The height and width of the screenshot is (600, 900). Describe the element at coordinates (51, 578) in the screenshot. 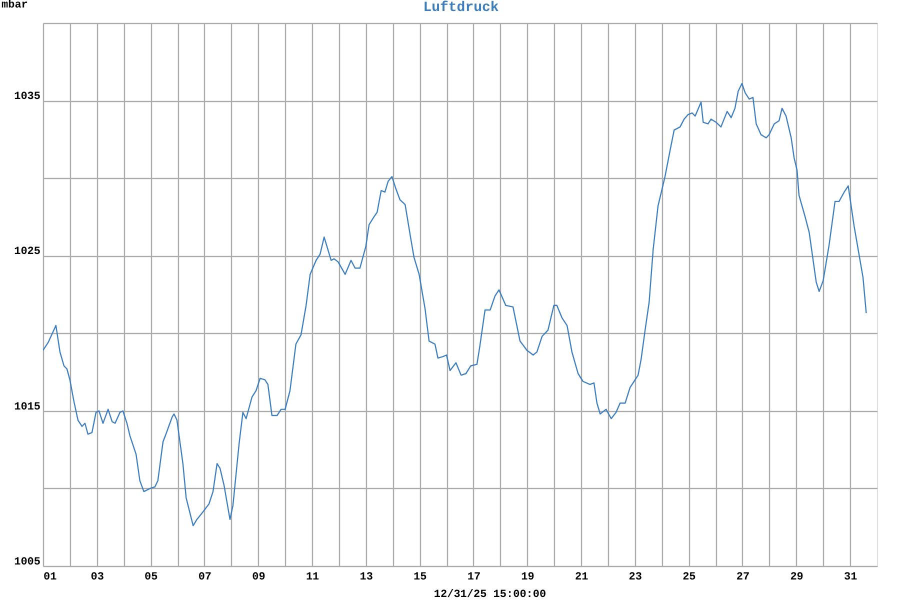

I see `x-tick-label: 01` at that location.